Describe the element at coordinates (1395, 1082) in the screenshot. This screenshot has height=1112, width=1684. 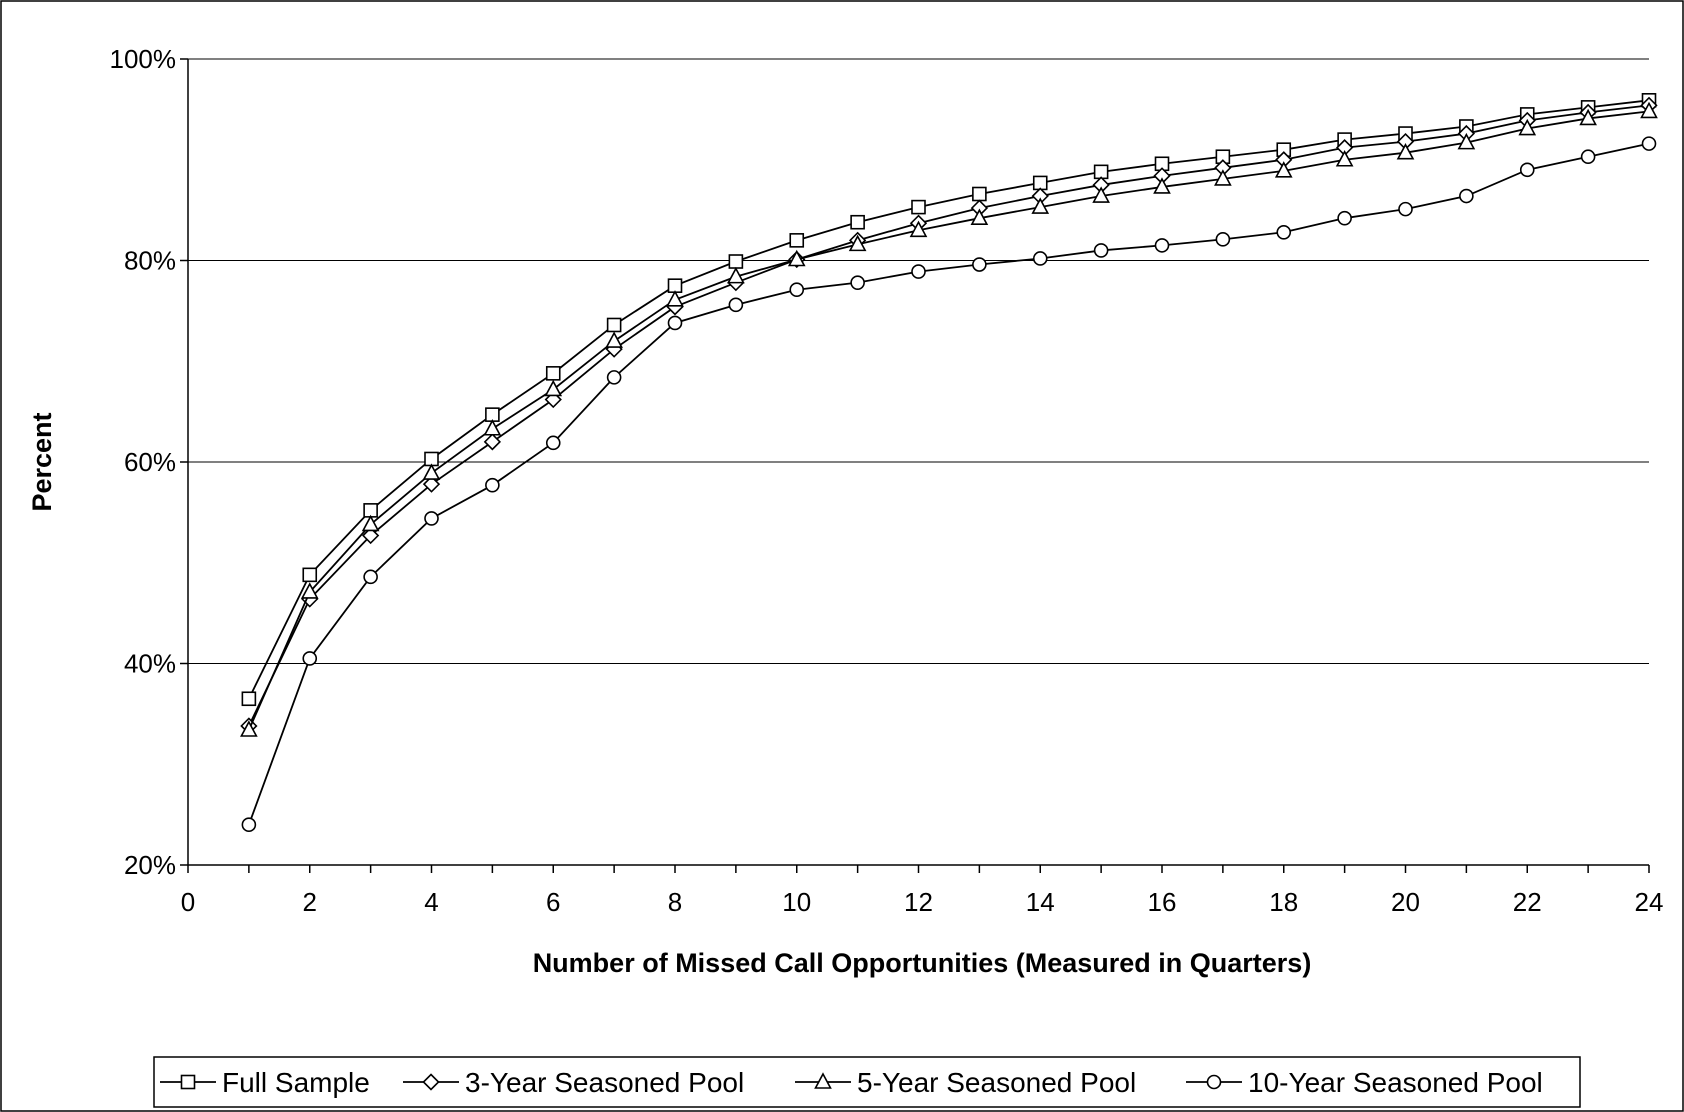
I see `legend-label: 10-Year Seasoned Pool` at that location.